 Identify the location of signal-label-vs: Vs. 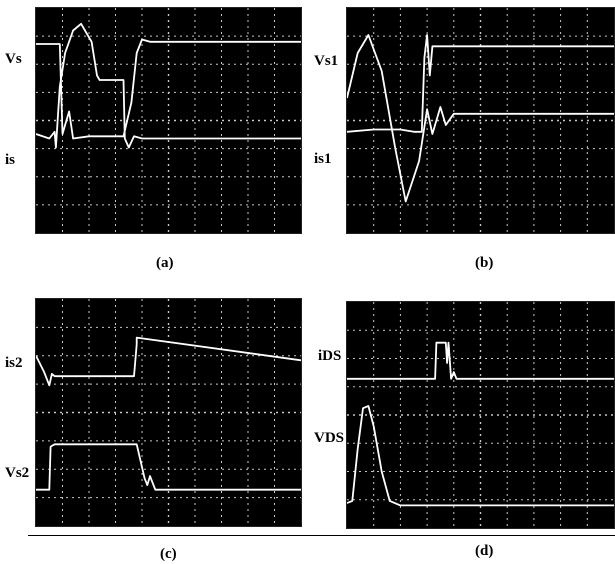
(13, 59).